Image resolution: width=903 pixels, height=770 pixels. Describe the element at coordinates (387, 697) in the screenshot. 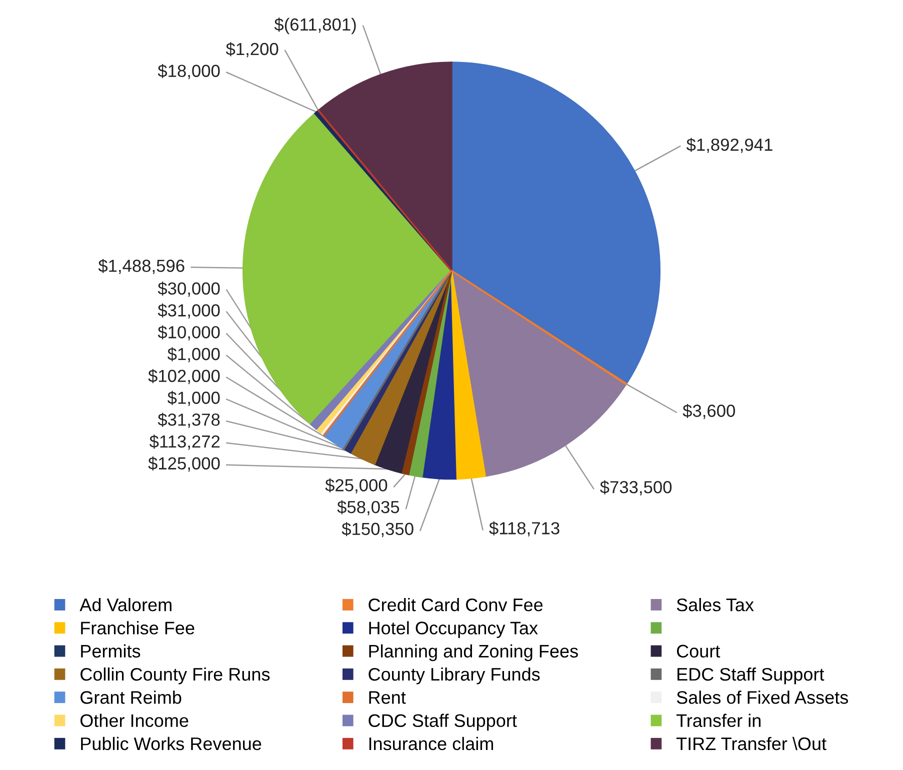

I see `legend-label: Rent` at that location.